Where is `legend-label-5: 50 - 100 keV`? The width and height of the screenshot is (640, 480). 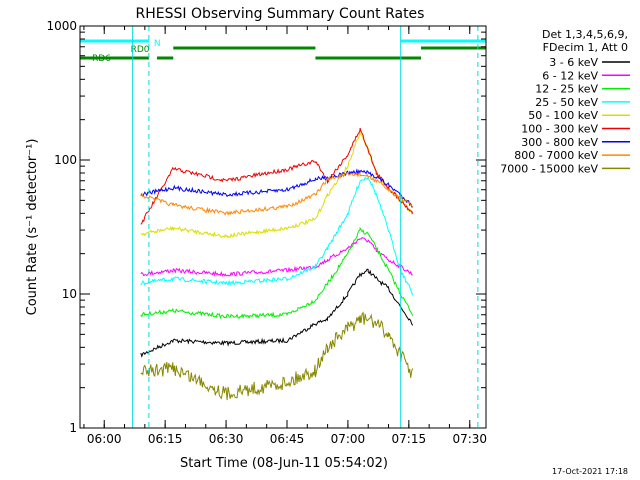
legend-label-5: 50 - 100 keV is located at coordinates (563, 115).